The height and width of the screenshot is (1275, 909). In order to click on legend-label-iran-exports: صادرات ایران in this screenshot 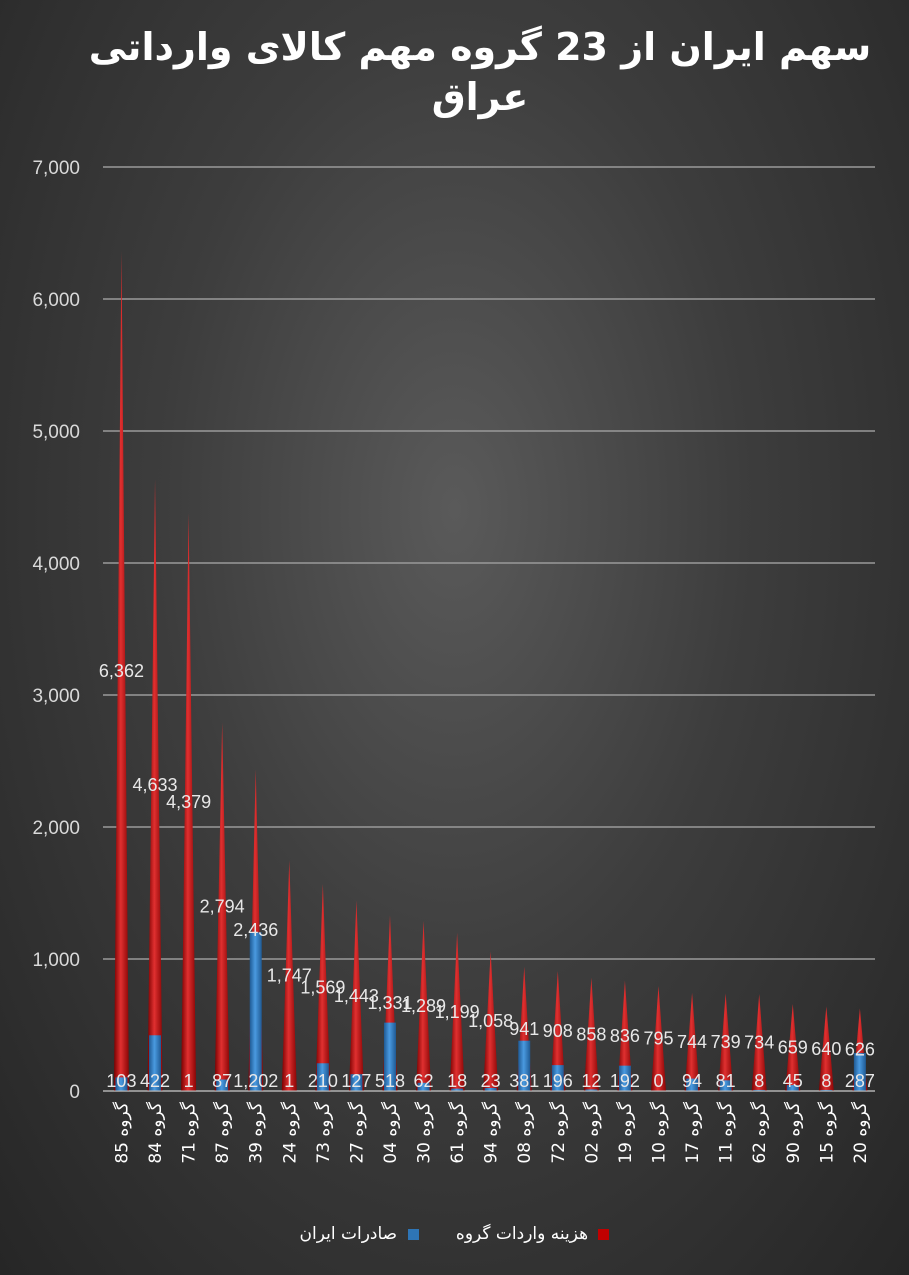, I will do `click(348, 1234)`.